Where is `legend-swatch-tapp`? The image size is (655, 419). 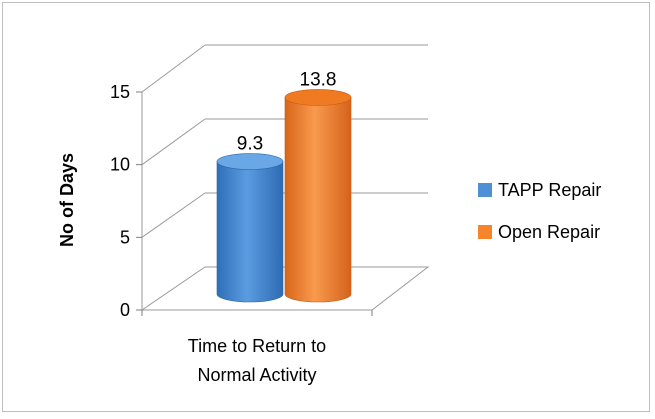
legend-swatch-tapp is located at coordinates (485, 190).